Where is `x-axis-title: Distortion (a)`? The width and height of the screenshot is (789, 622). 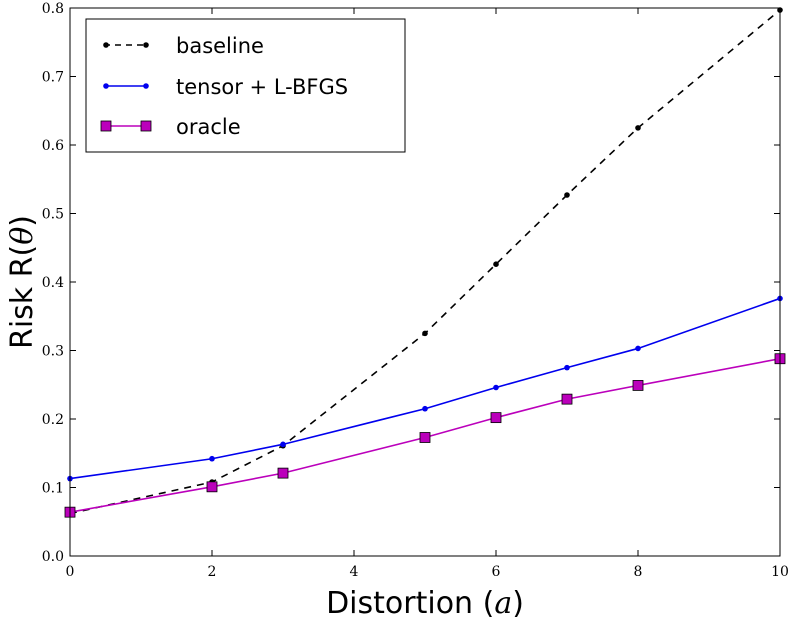 x-axis-title: Distortion (a) is located at coordinates (425, 603).